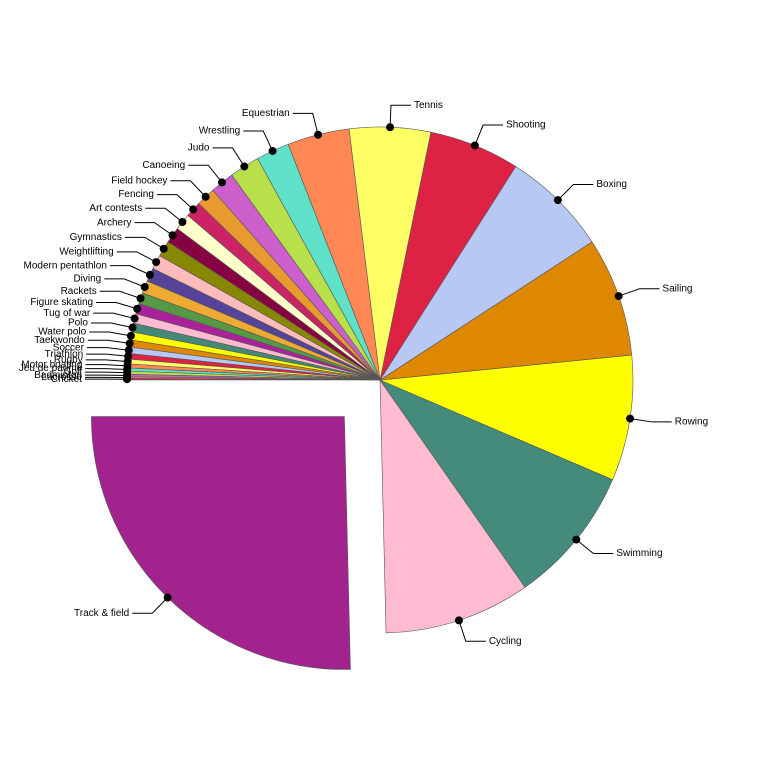  What do you see at coordinates (86, 251) in the screenshot?
I see `slice-label: Weightlifting` at bounding box center [86, 251].